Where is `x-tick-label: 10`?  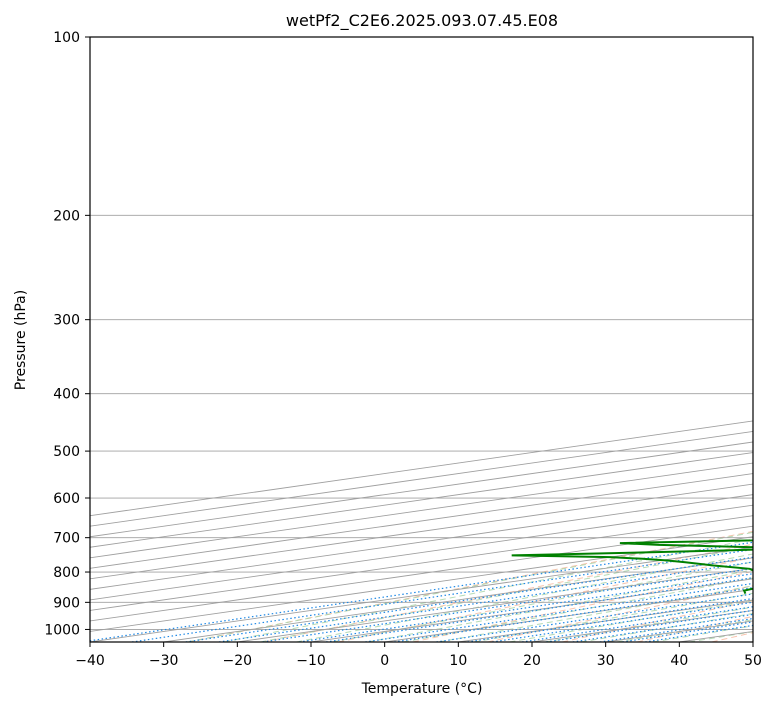
x-tick-label: 10 is located at coordinates (458, 661).